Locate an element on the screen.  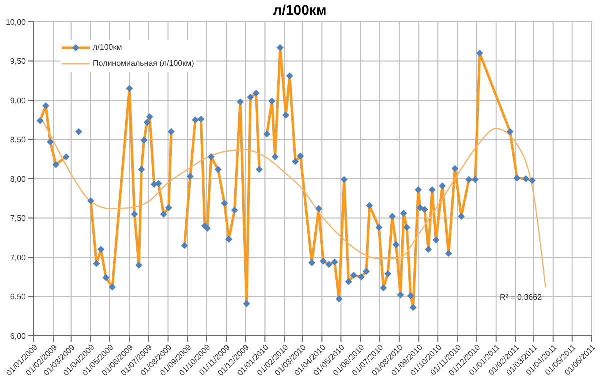
y-tick-label: 9,00 is located at coordinates (18, 101).